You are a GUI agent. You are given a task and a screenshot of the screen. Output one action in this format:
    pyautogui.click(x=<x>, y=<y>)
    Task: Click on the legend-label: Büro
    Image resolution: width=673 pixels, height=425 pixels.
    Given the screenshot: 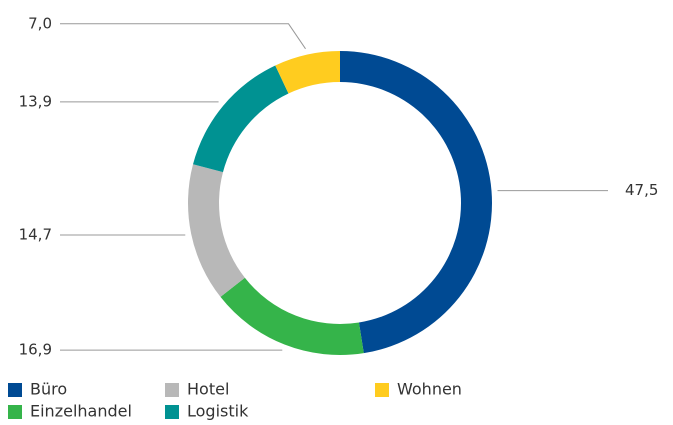 What is the action you would take?
    pyautogui.click(x=48, y=389)
    